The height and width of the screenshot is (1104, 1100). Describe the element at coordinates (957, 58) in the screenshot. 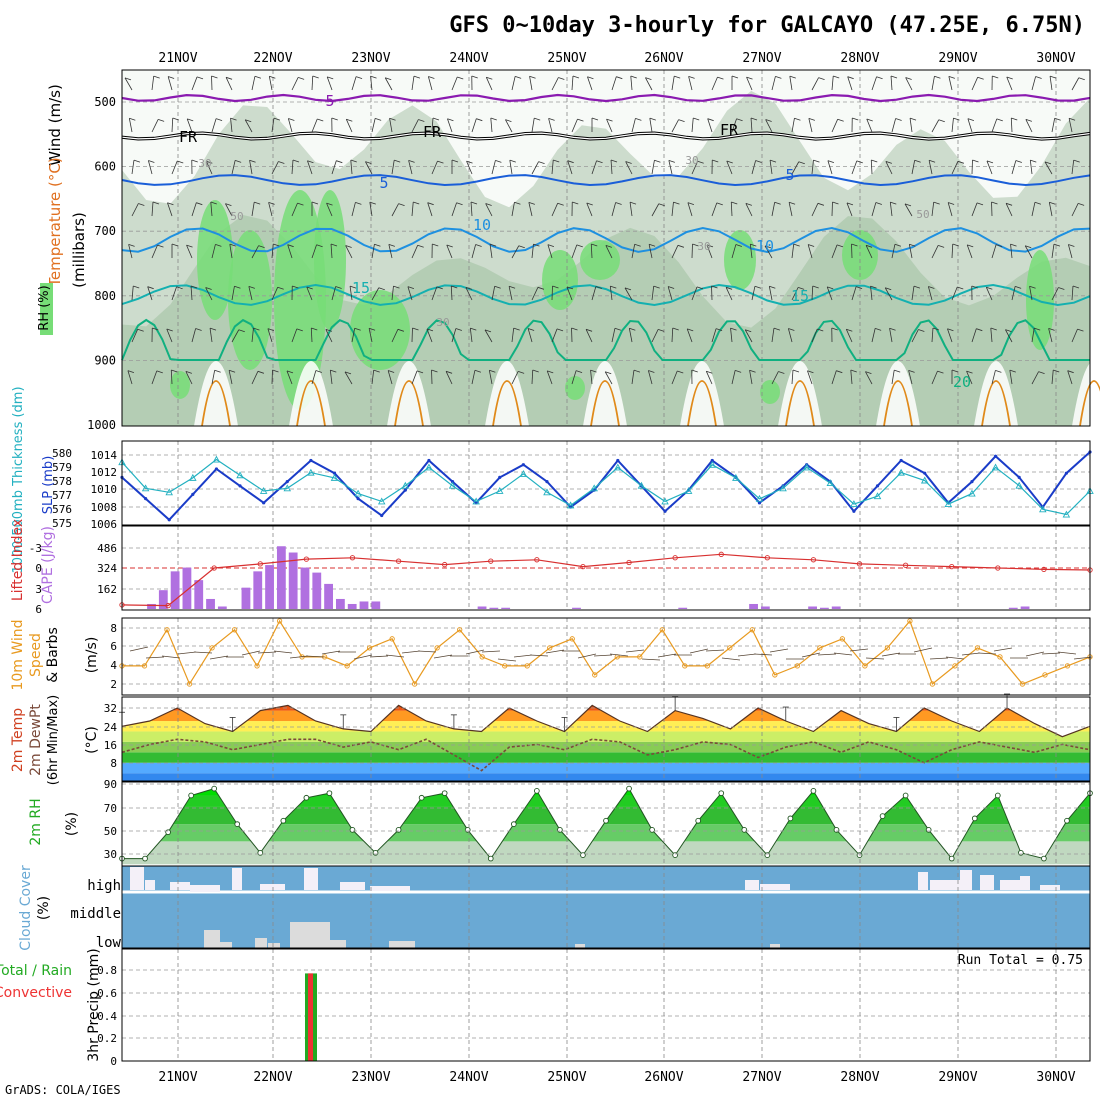

I see `date-label-top: 29NOV` at that location.